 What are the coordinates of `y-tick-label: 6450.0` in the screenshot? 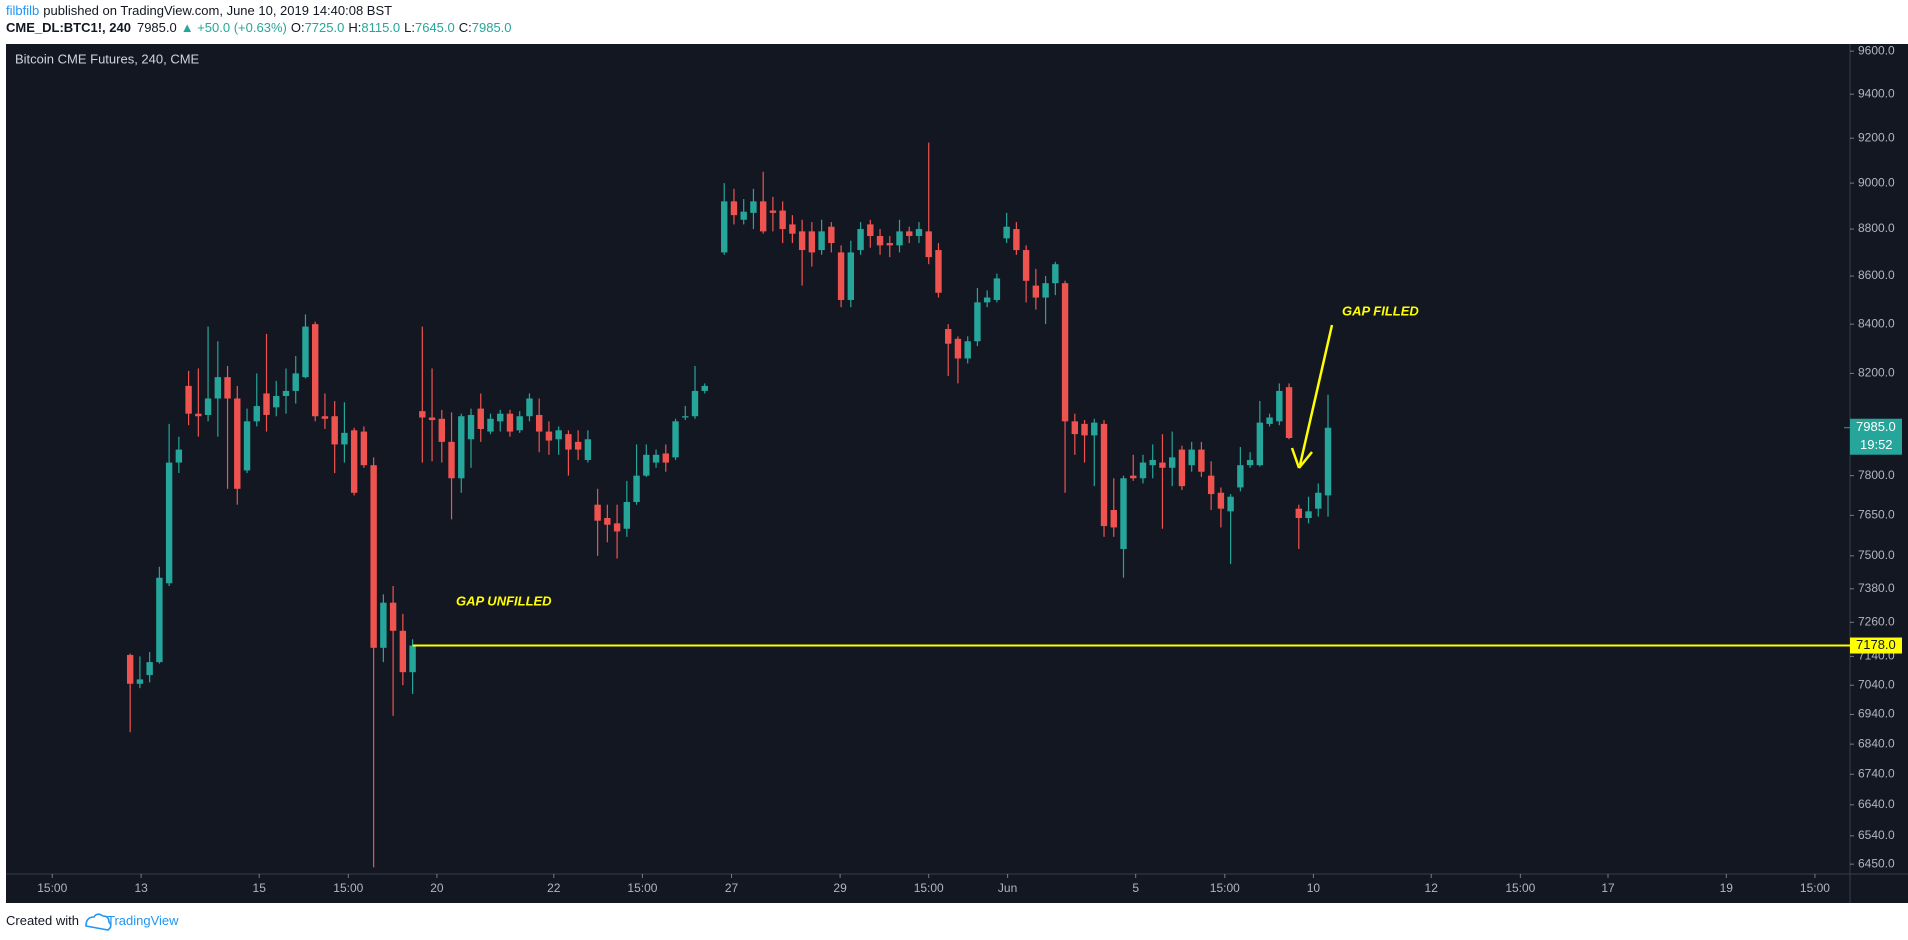 It's located at (1876, 863).